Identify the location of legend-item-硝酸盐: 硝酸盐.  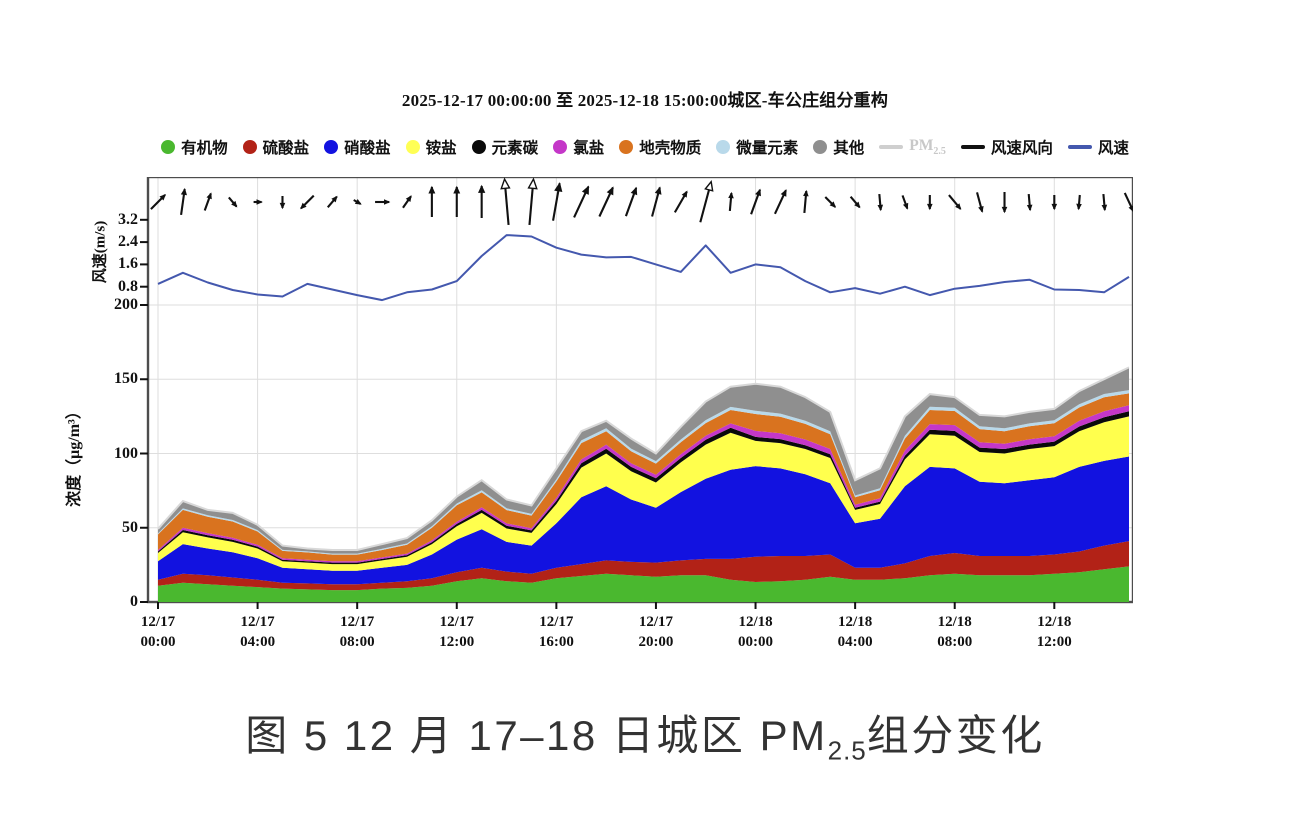
(357, 147).